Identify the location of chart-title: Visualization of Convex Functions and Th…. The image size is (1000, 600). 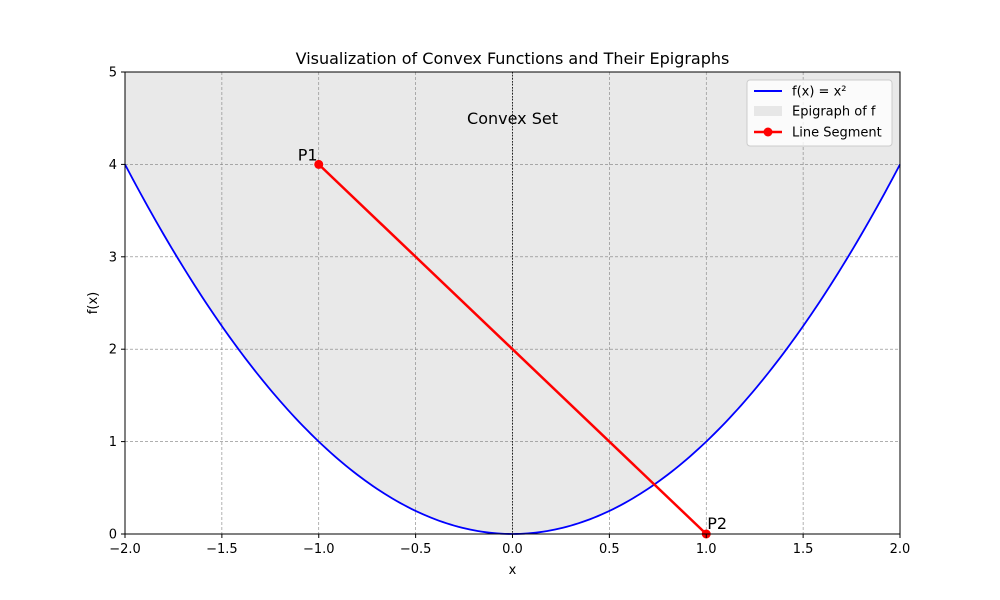
(513, 58).